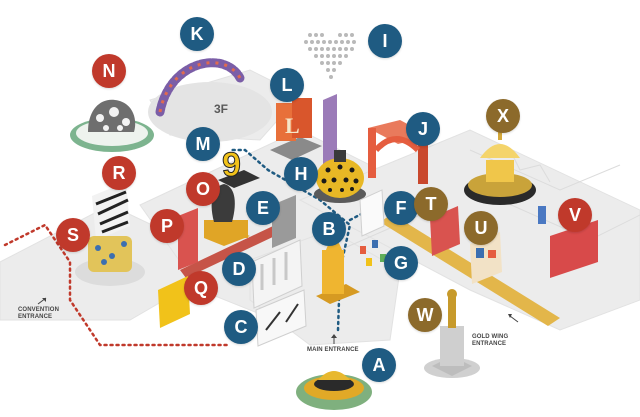 This screenshot has height=417, width=640. I want to click on blue-figure, so click(542, 215).